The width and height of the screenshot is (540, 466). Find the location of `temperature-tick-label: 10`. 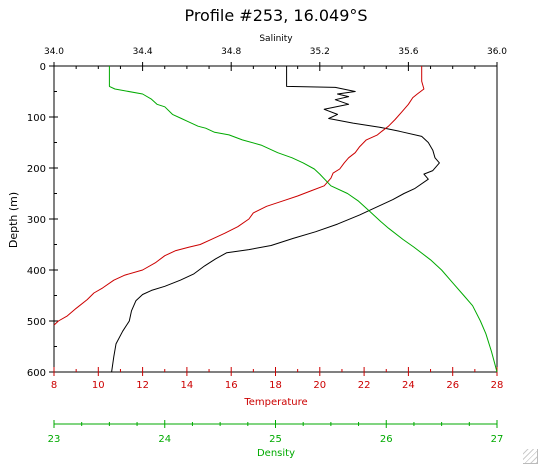

temperature-tick-label: 10 is located at coordinates (98, 385).